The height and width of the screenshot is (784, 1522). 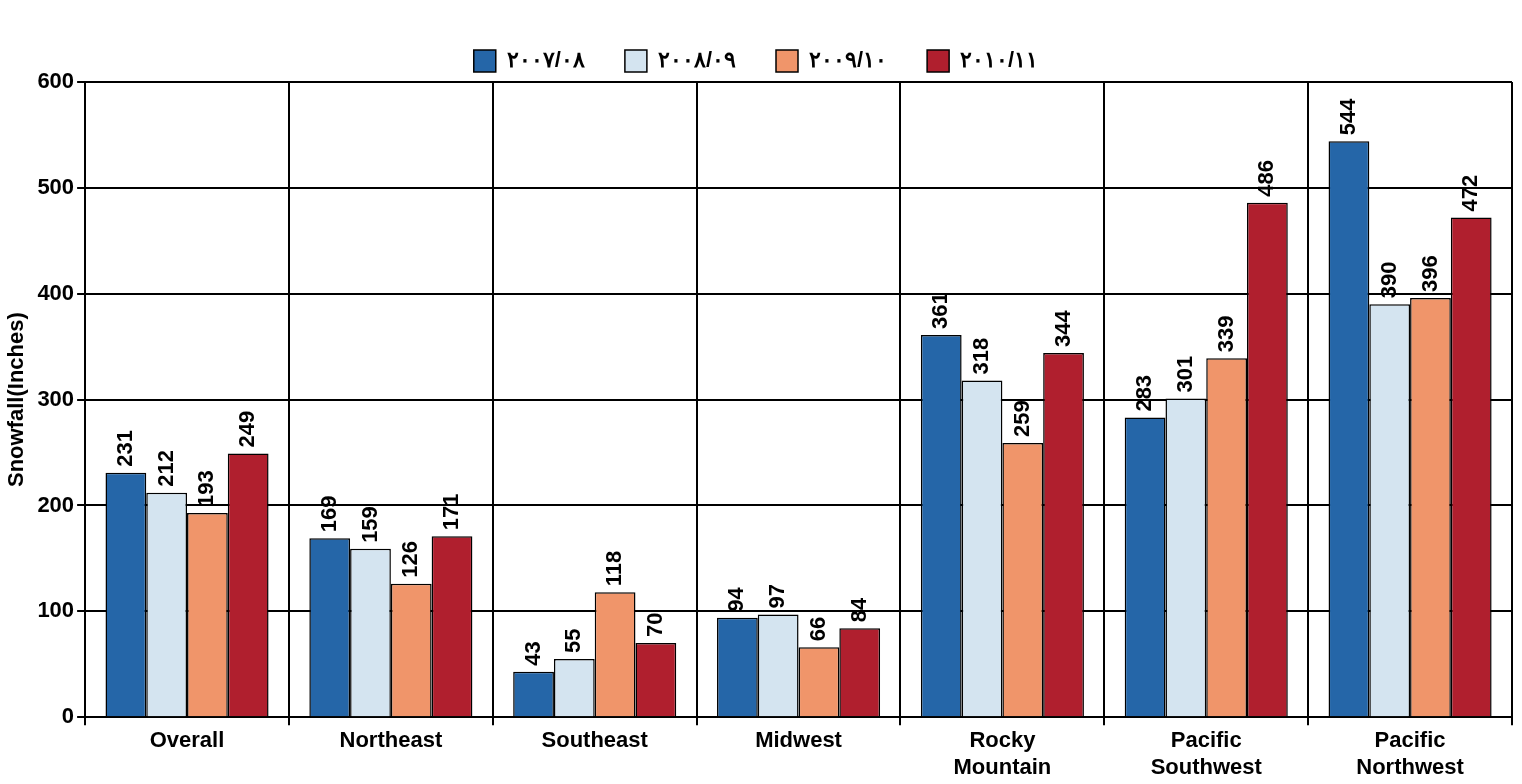 What do you see at coordinates (1062, 328) in the screenshot?
I see `data-label: 344` at bounding box center [1062, 328].